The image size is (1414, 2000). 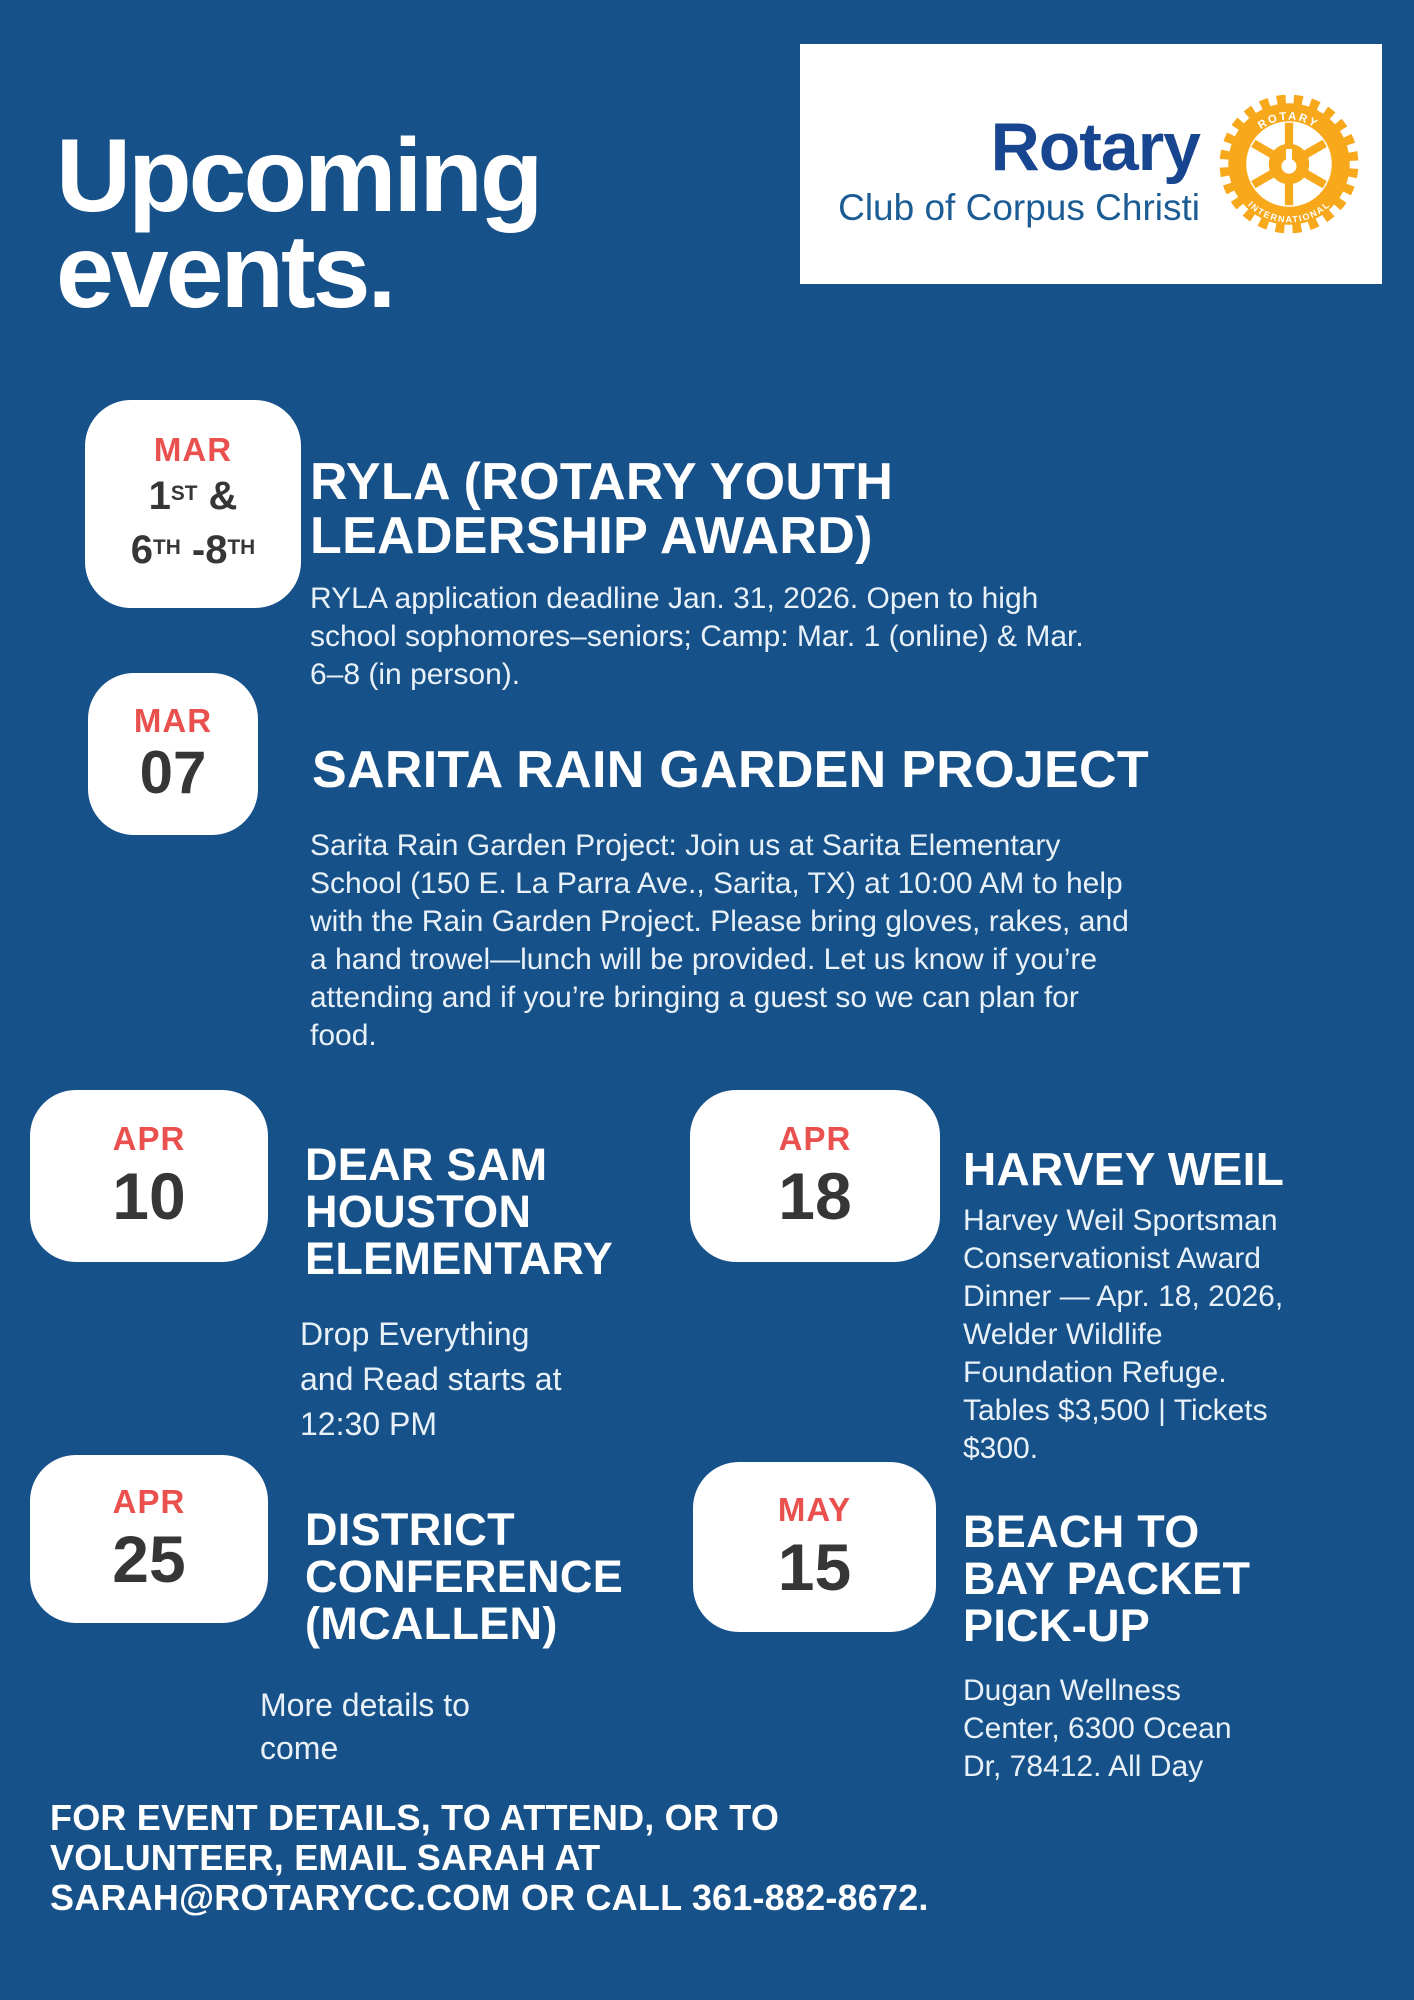 What do you see at coordinates (1057, 1625) in the screenshot?
I see `event-title-line: PICK-UP` at bounding box center [1057, 1625].